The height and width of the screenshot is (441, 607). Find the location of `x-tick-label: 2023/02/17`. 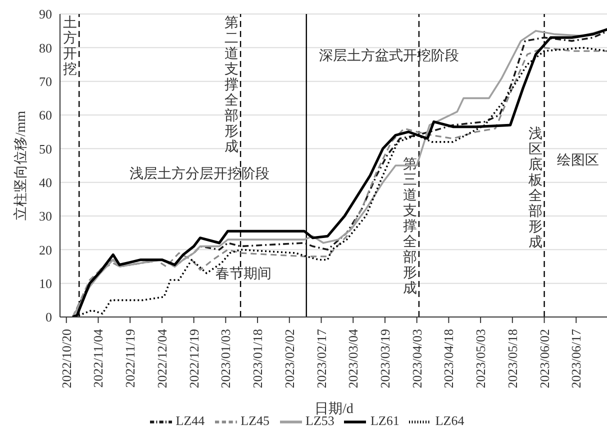

x-tick-label: 2023/02/17 is located at coordinates (321, 358).